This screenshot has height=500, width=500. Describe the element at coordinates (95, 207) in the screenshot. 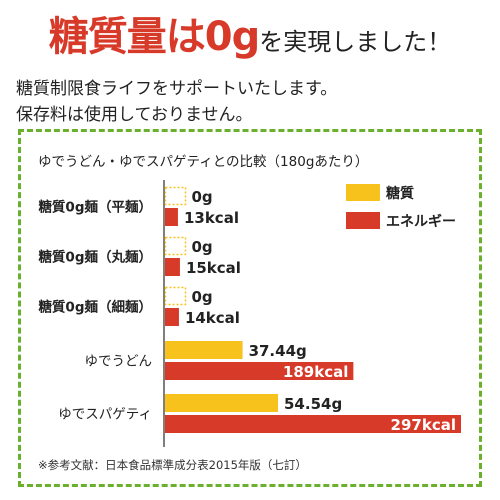

I see `category-label: 糖質0g麺（平麺）` at that location.